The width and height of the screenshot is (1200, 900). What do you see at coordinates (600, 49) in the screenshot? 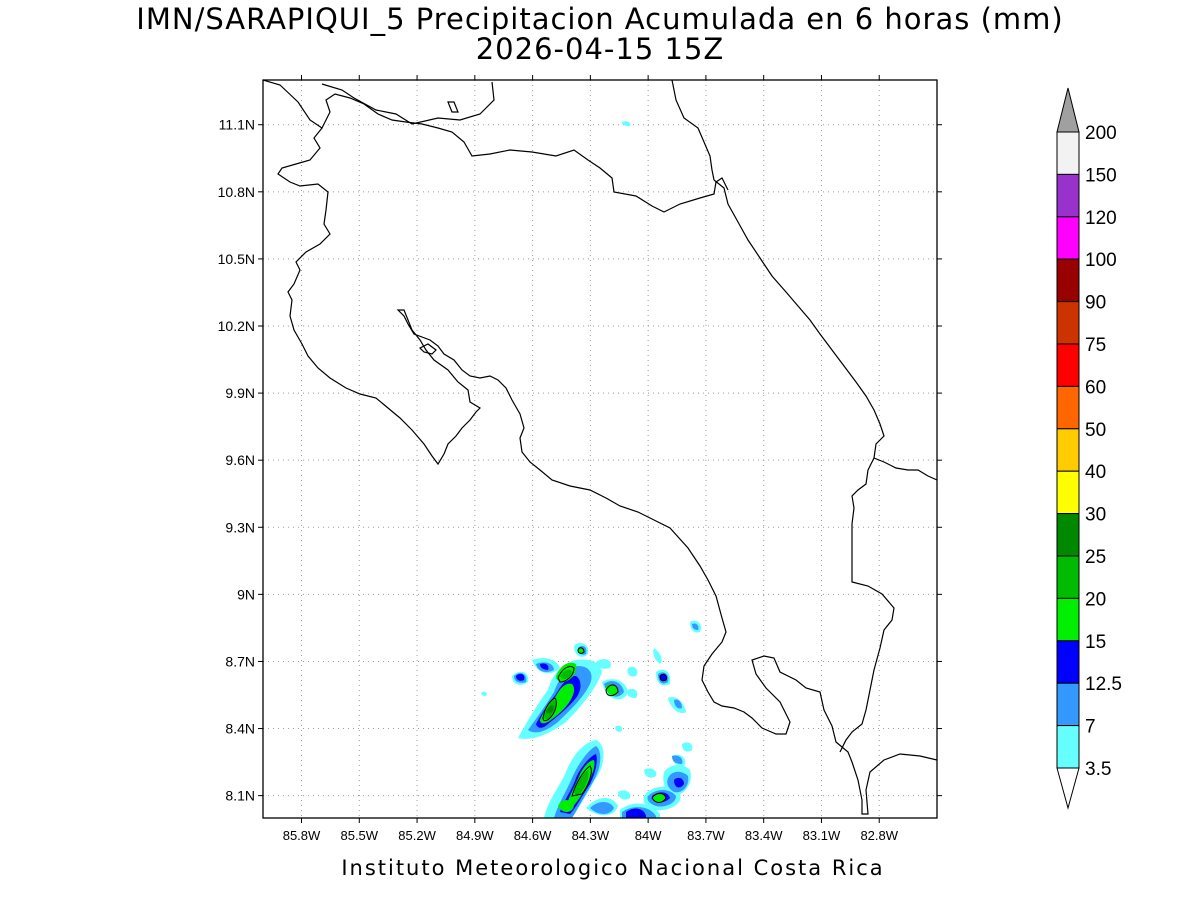
I see `map-datetime: 2026-04-15 15Z` at bounding box center [600, 49].